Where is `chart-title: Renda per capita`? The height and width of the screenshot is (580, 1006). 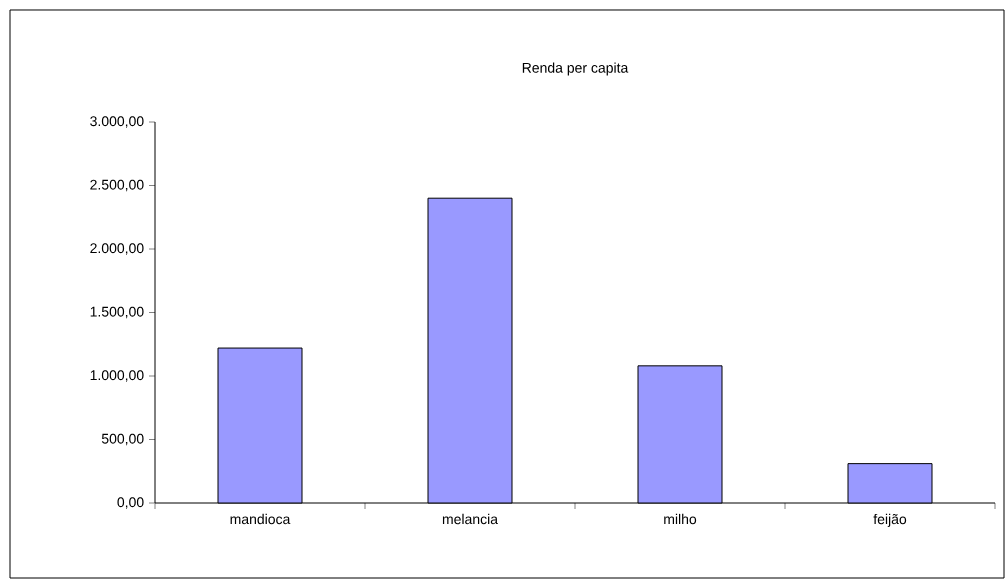
chart-title: Renda per capita is located at coordinates (575, 69).